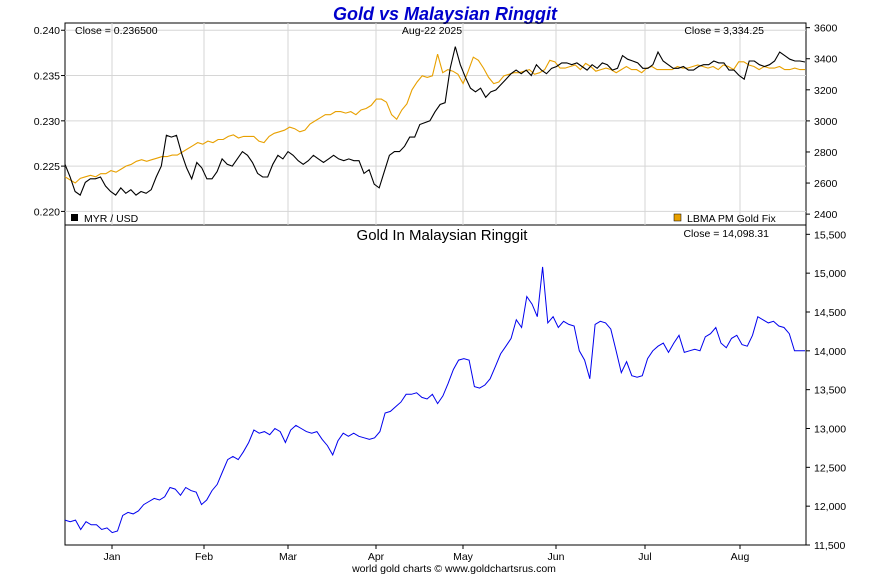  Describe the element at coordinates (74, 217) in the screenshot. I see `legend-swatch-myr` at that location.